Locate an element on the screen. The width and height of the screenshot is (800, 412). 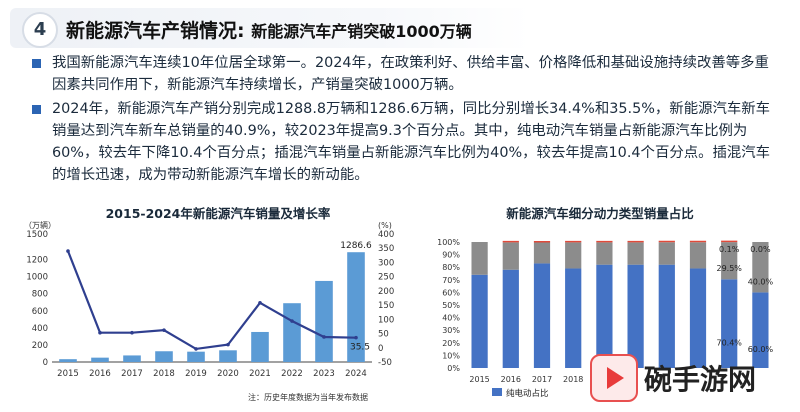
section-header: 4 新能源汽车产销情况: 新能源汽车产销突破1000万辆 is located at coordinates (270, 28).